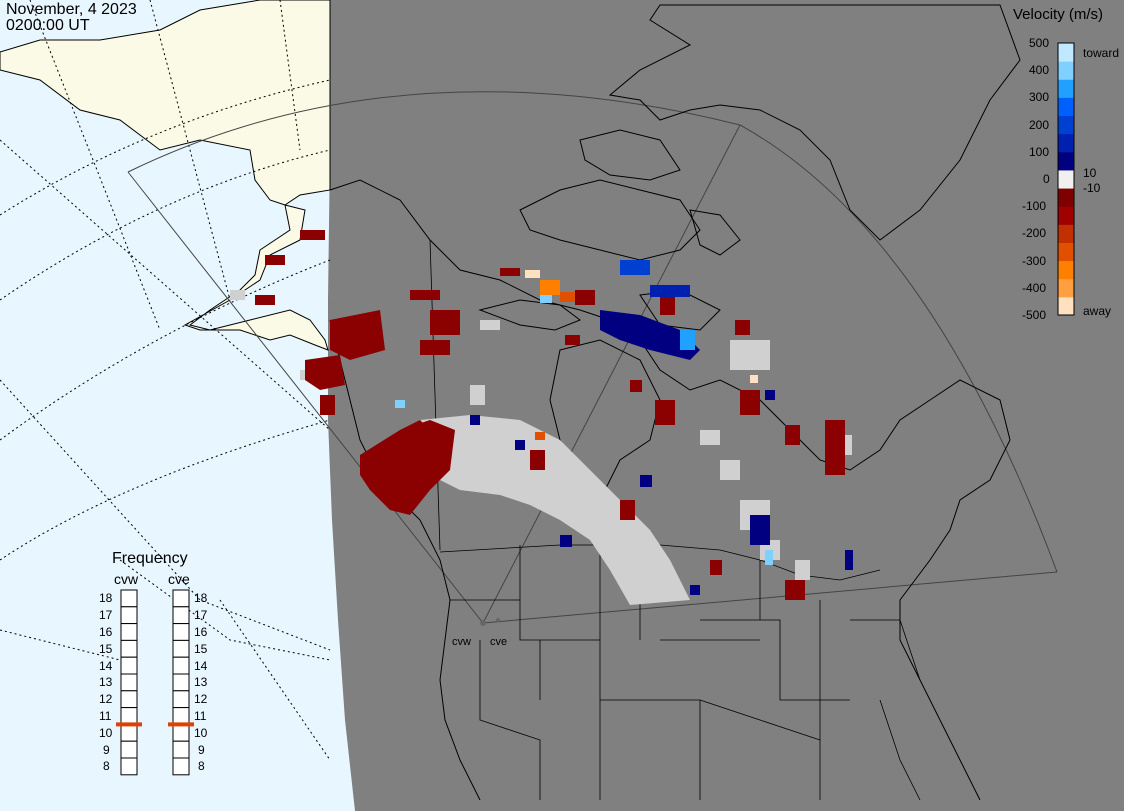 Image resolution: width=1124 pixels, height=811 pixels. Describe the element at coordinates (150, 558) in the screenshot. I see `frequency-title: Frequency` at that location.